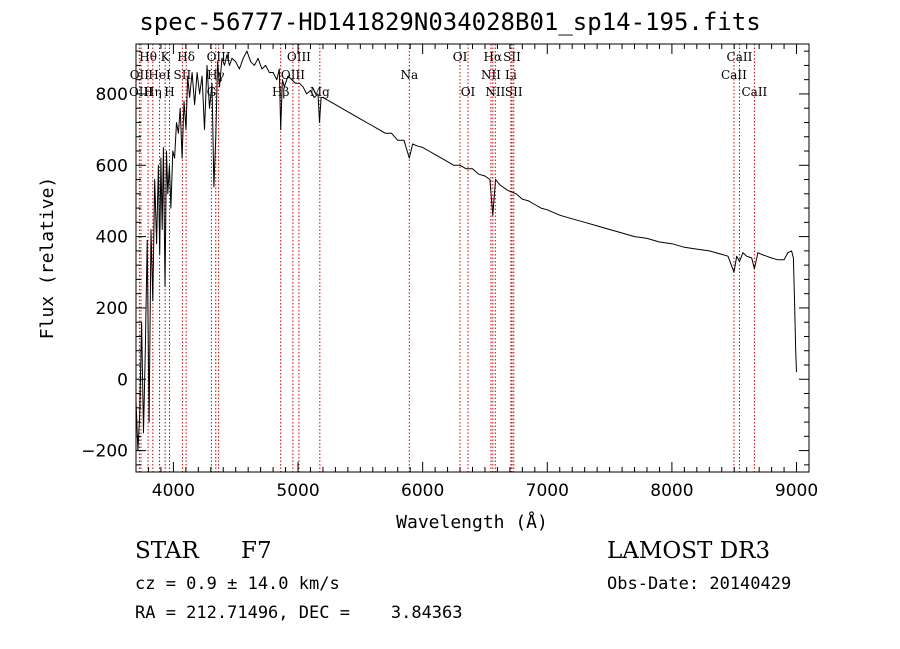  I want to click on x-tick-label: 9000, so click(796, 491).